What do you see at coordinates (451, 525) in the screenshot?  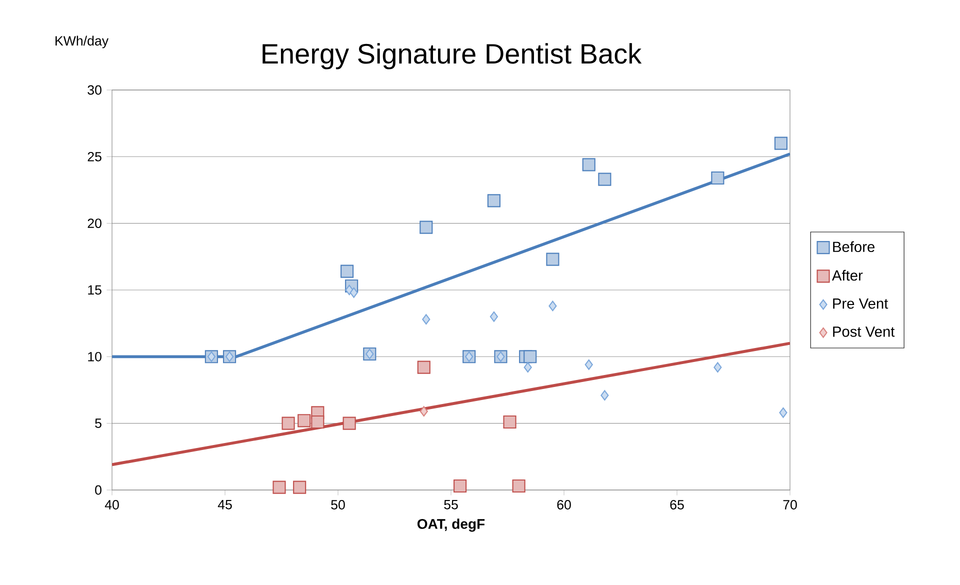 I see `x-axis-title: OAT, degF` at bounding box center [451, 525].